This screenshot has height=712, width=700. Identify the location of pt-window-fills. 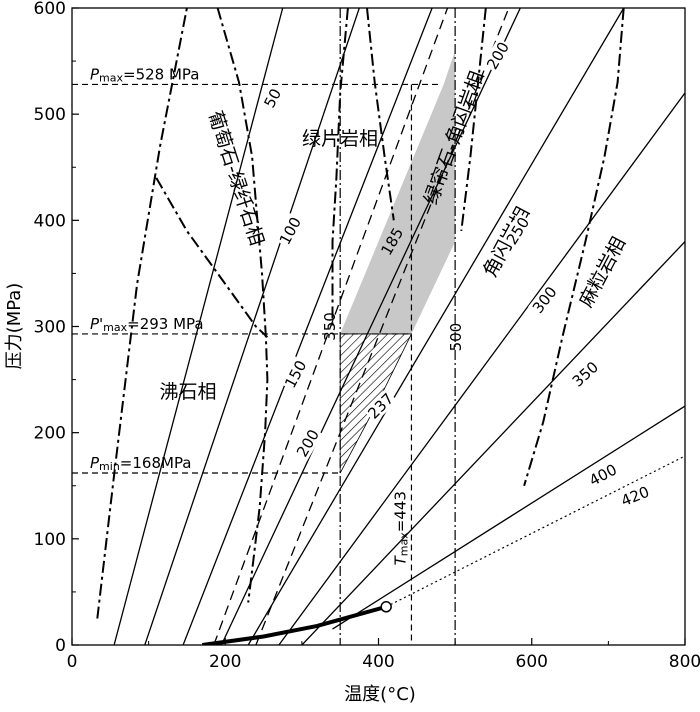
(397, 262).